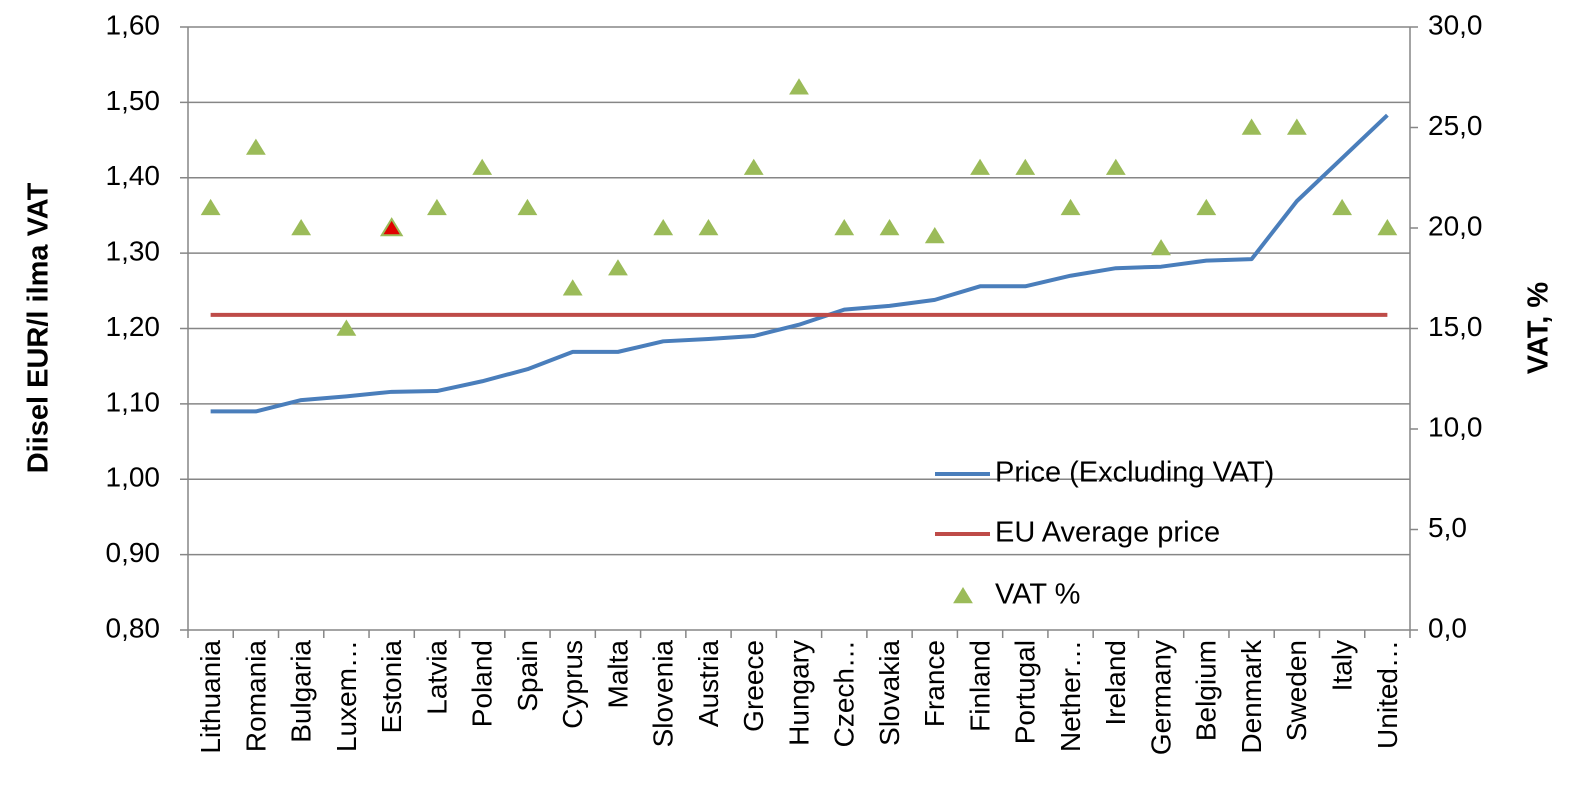  What do you see at coordinates (617, 674) in the screenshot?
I see `x-tick-label: Malta` at bounding box center [617, 674].